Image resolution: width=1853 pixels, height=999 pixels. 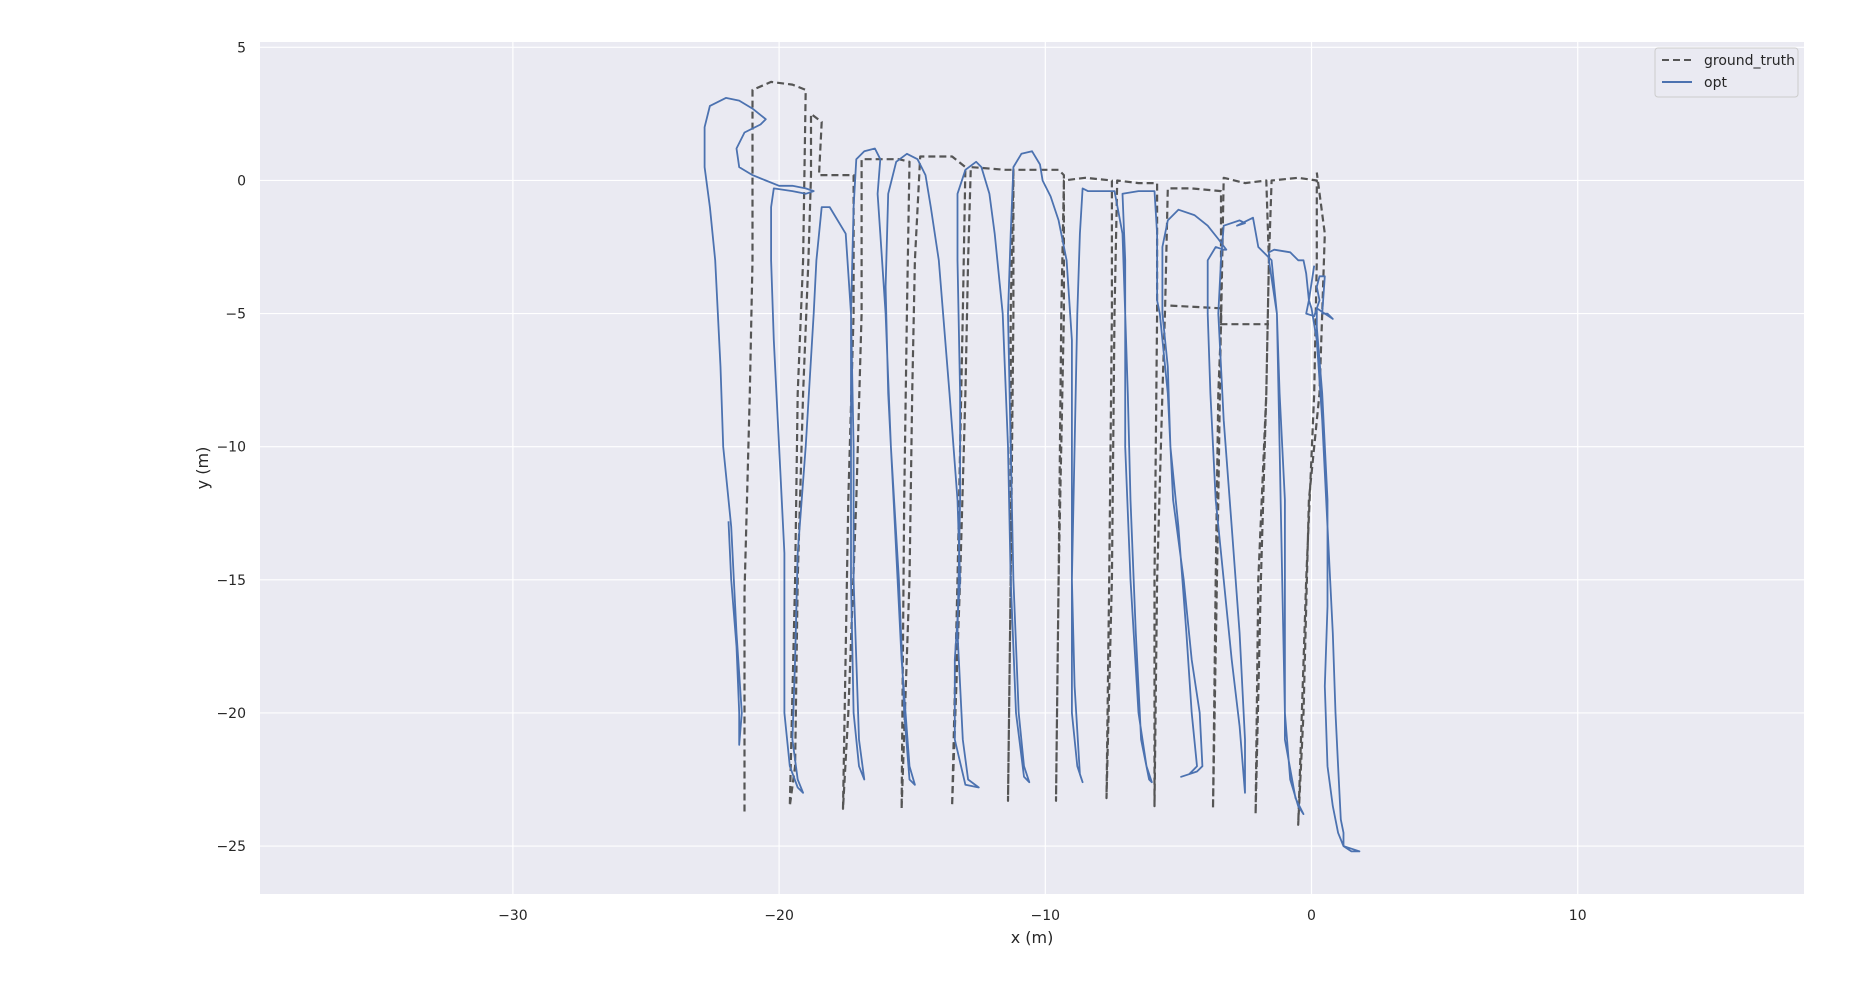 What do you see at coordinates (241, 181) in the screenshot?
I see `y-tick-label: 0` at bounding box center [241, 181].